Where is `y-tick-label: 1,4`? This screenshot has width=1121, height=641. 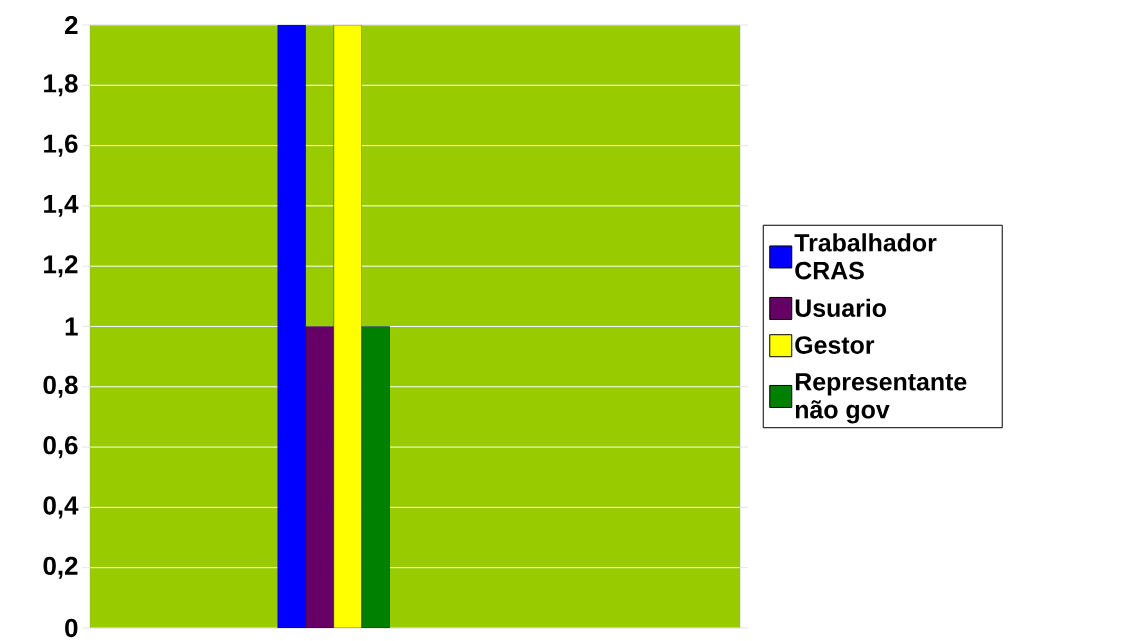 y-tick-label: 1,4 is located at coordinates (61, 205).